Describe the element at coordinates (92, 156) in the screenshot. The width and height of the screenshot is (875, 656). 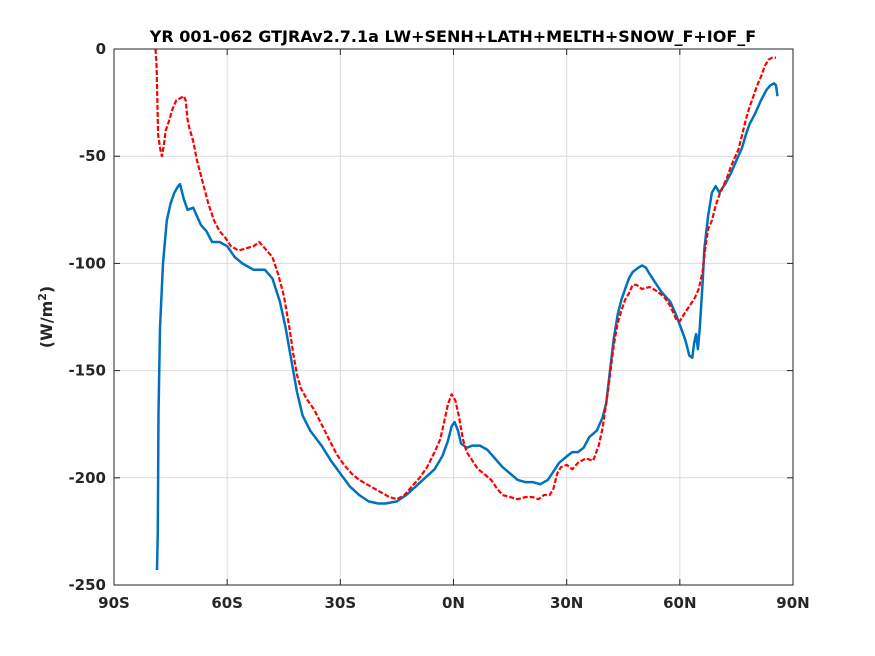
I see `y-tick-label: -50` at that location.